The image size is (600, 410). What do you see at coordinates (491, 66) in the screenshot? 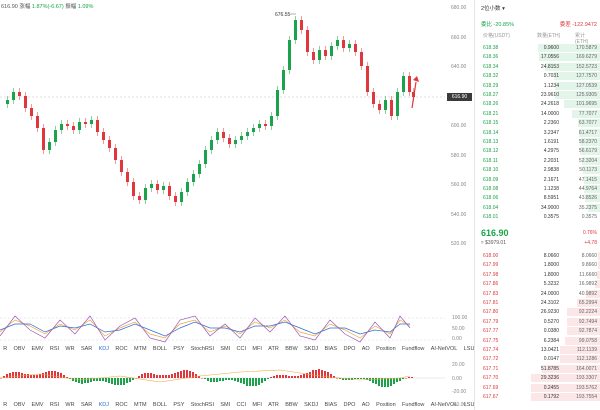
I see `row-price: 618.34` at bounding box center [491, 66].